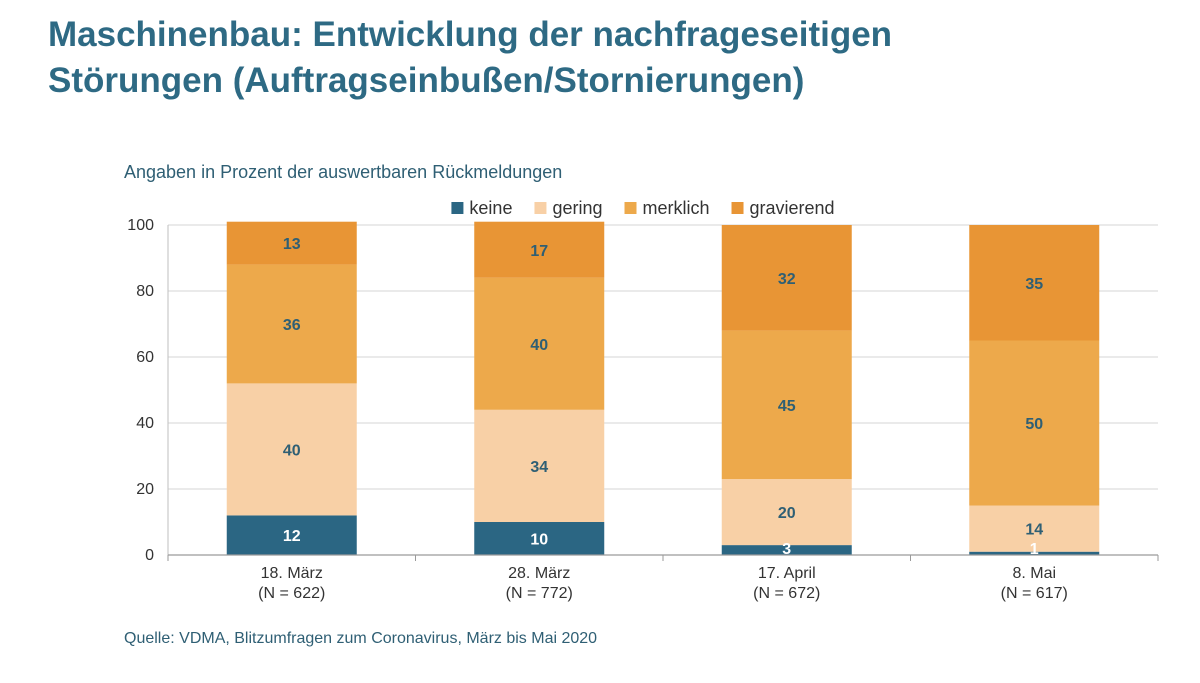 This screenshot has height=683, width=1200. Describe the element at coordinates (145, 489) in the screenshot. I see `y-tick-label: 20` at that location.